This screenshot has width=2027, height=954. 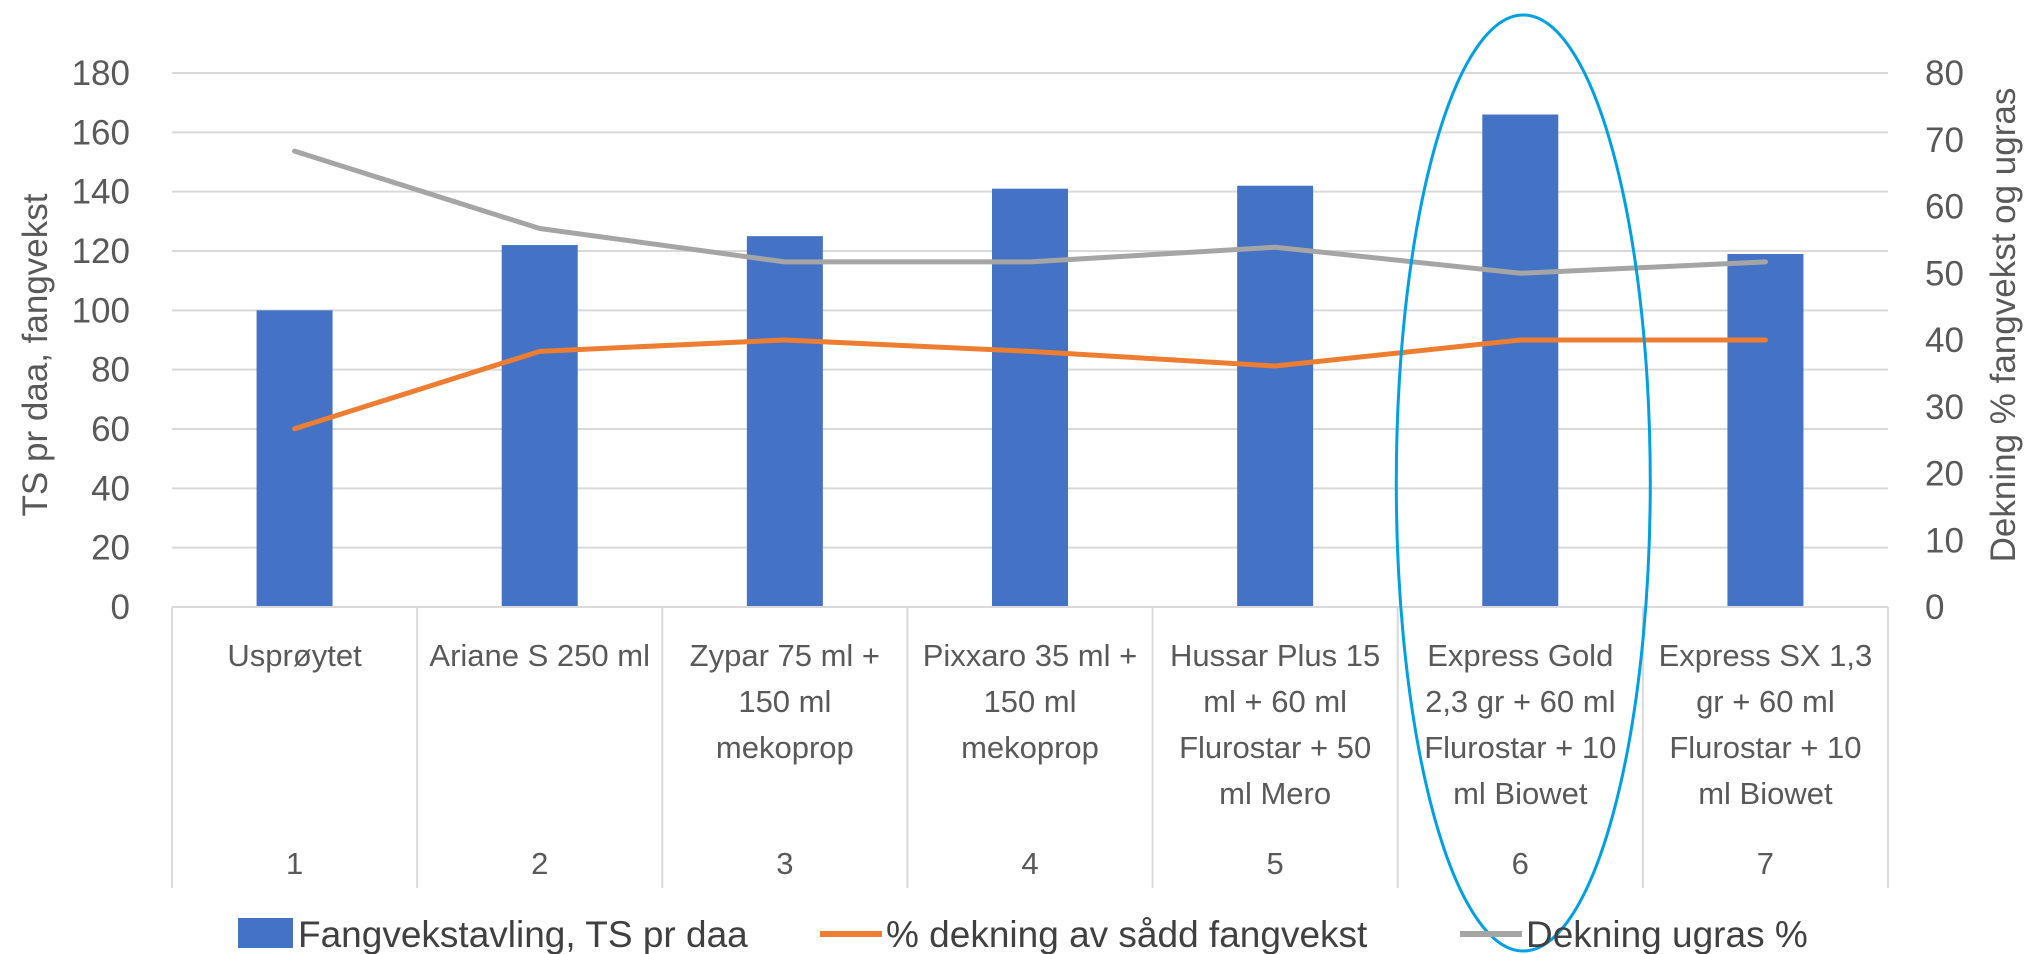 What do you see at coordinates (1667, 934) in the screenshot?
I see `legend-label: Dekning ugras %` at bounding box center [1667, 934].